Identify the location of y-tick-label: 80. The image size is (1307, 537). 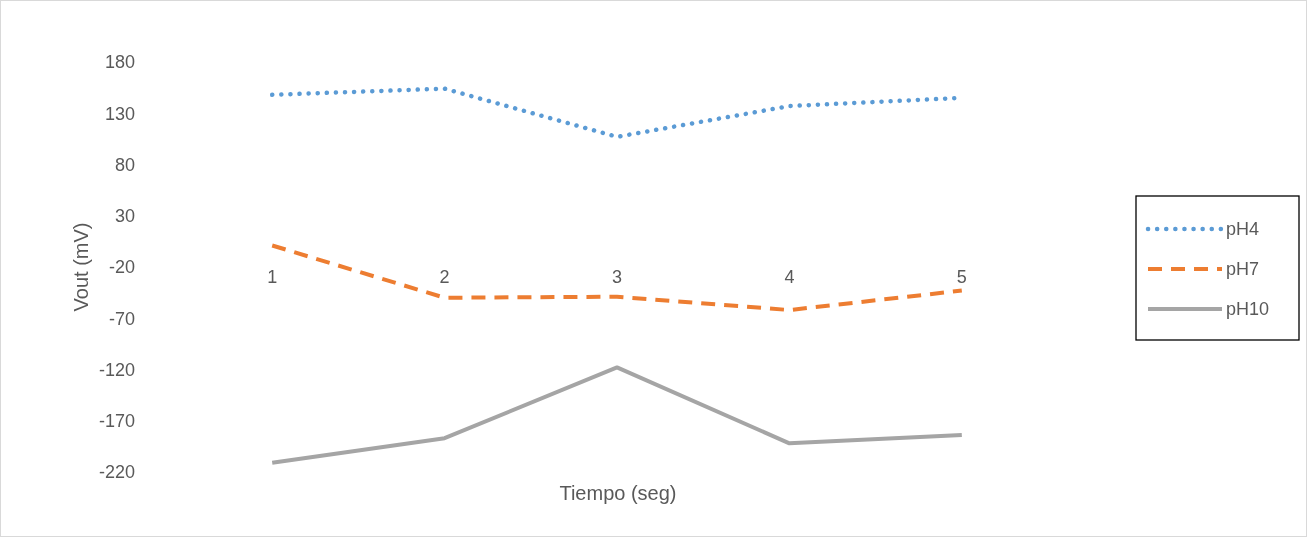
(124, 164).